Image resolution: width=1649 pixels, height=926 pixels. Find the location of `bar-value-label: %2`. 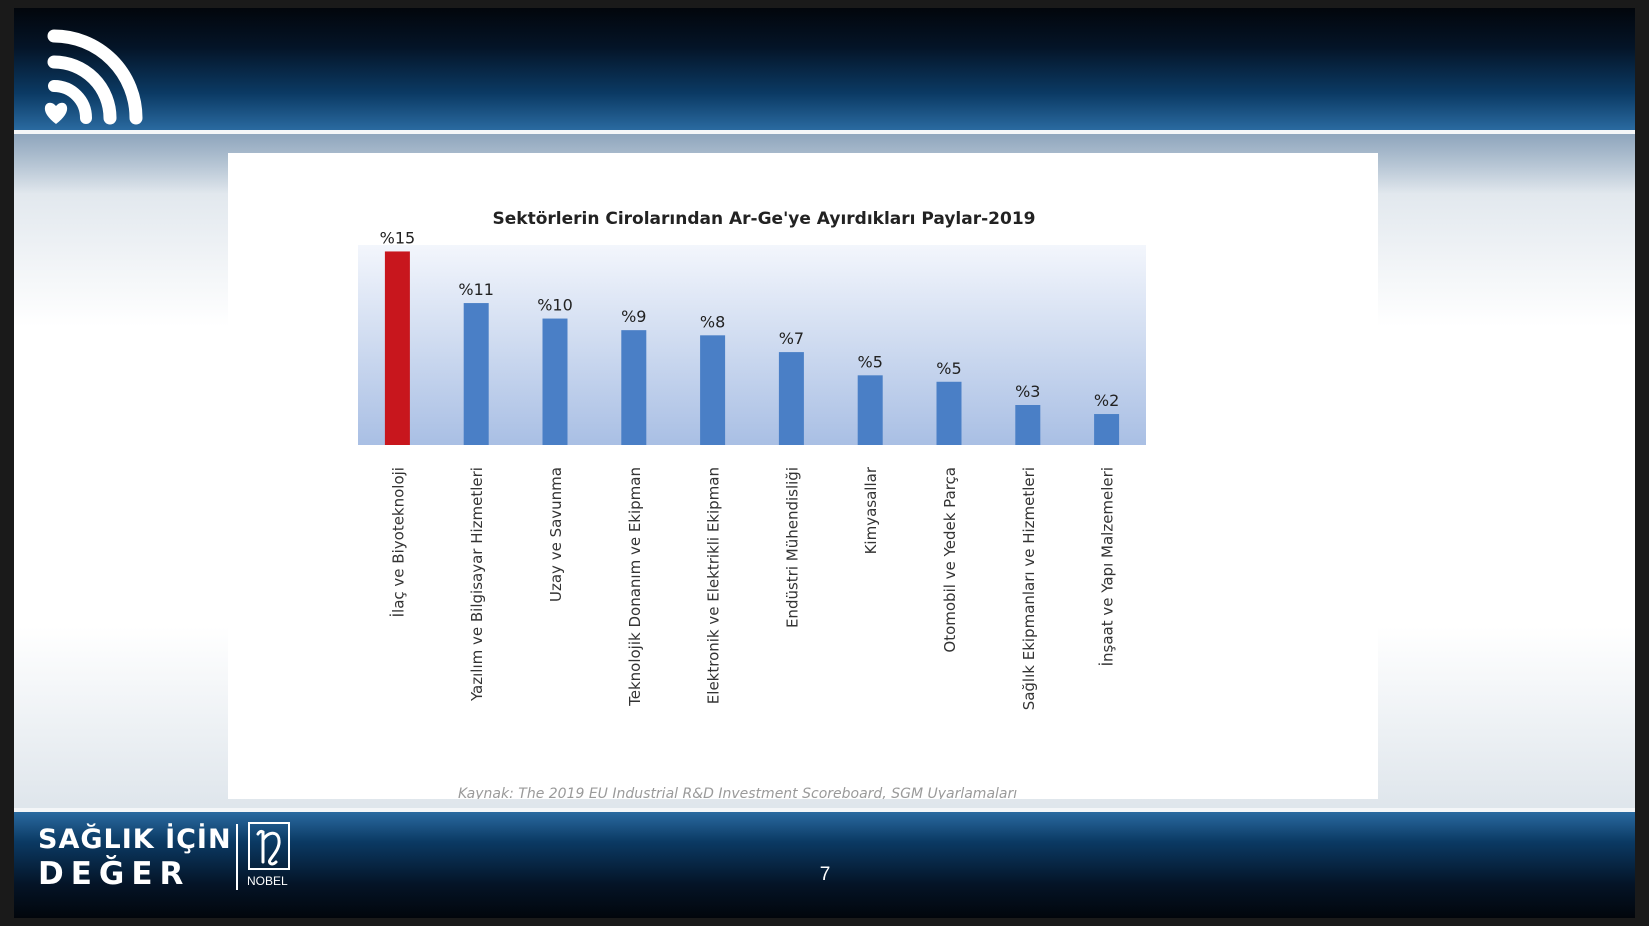

bar-value-label: %2 is located at coordinates (1106, 400).